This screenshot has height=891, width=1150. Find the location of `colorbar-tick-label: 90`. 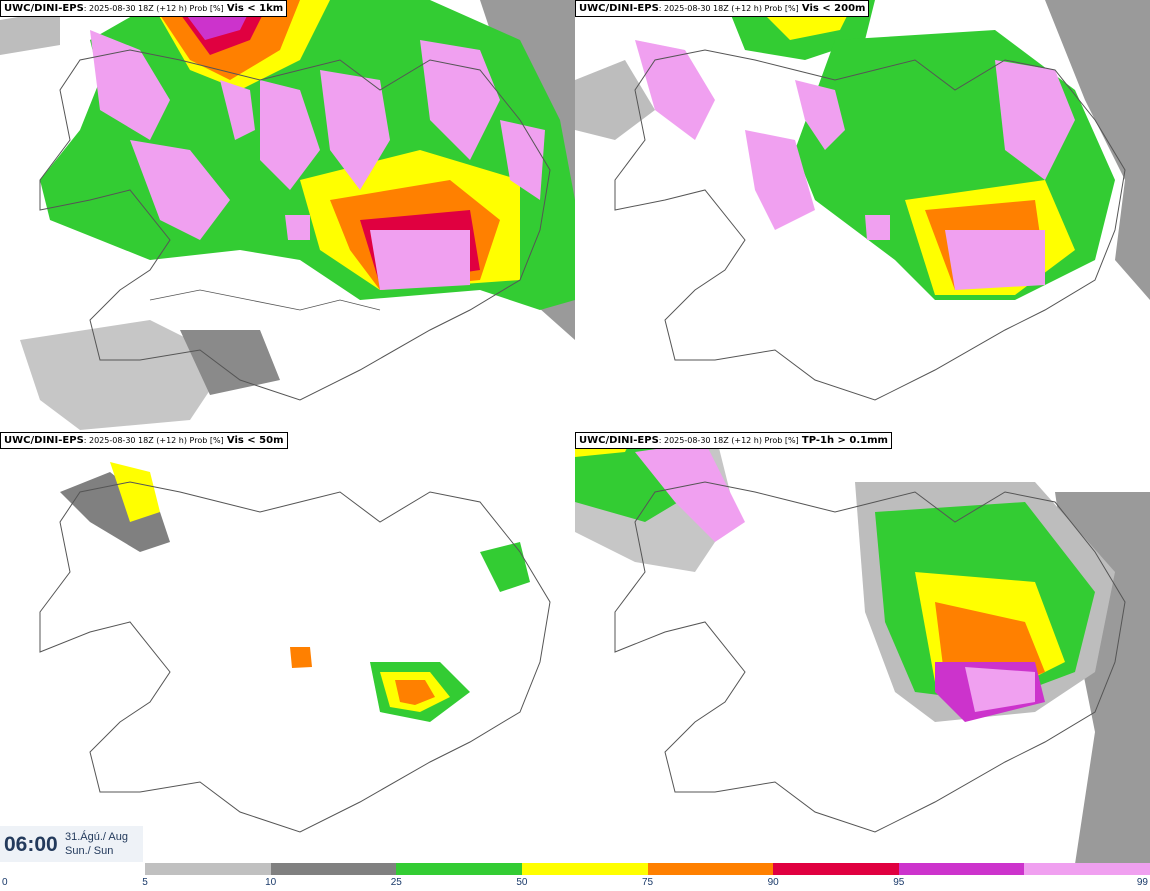

colorbar-tick-label: 90 is located at coordinates (773, 882).